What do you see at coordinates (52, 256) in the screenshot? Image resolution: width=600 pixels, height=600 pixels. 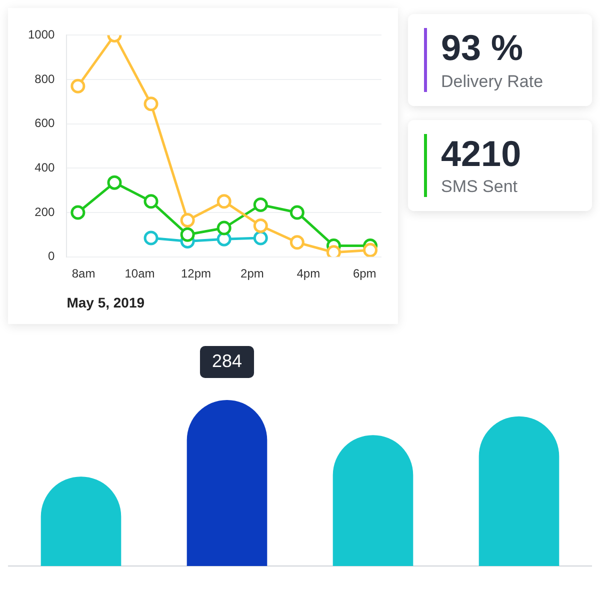 I see `y-tick-label: 0` at bounding box center [52, 256].